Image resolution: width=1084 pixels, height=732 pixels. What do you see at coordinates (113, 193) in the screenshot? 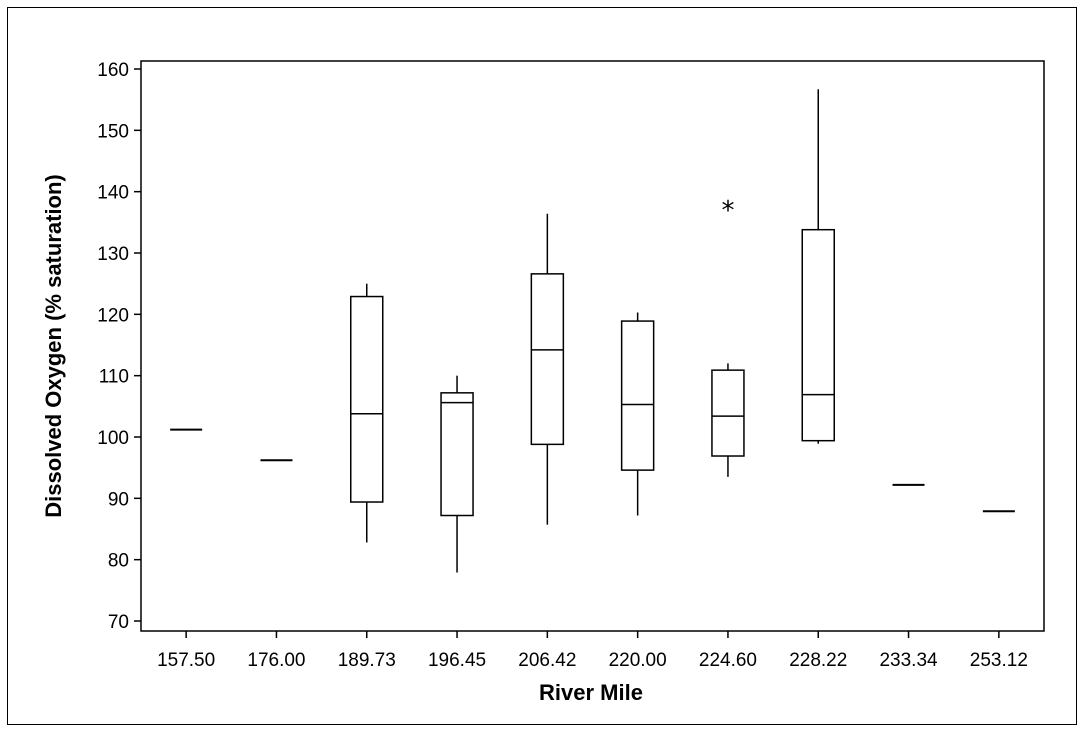
I see `y-tick-label: 140` at bounding box center [113, 193].